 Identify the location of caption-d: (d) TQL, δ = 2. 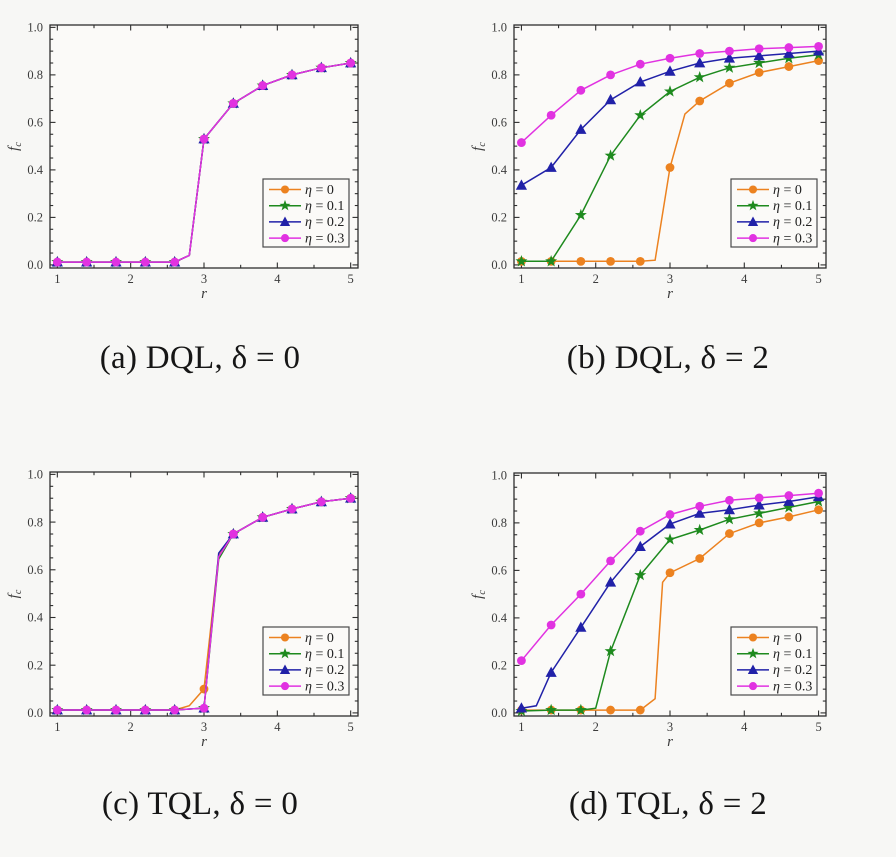
(668, 804).